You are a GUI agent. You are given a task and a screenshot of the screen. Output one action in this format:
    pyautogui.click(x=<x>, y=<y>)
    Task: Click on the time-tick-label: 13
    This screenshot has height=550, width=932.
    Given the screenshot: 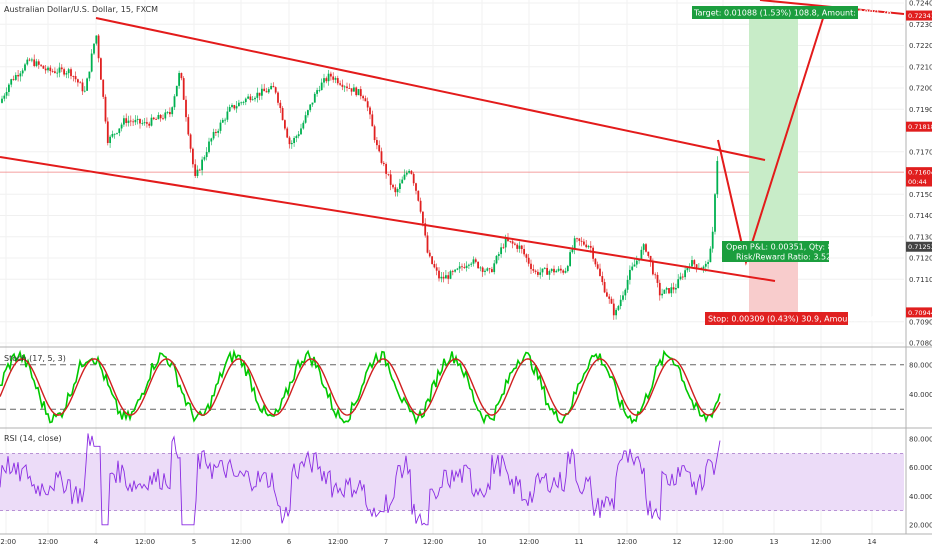 What is the action you would take?
    pyautogui.click(x=774, y=542)
    